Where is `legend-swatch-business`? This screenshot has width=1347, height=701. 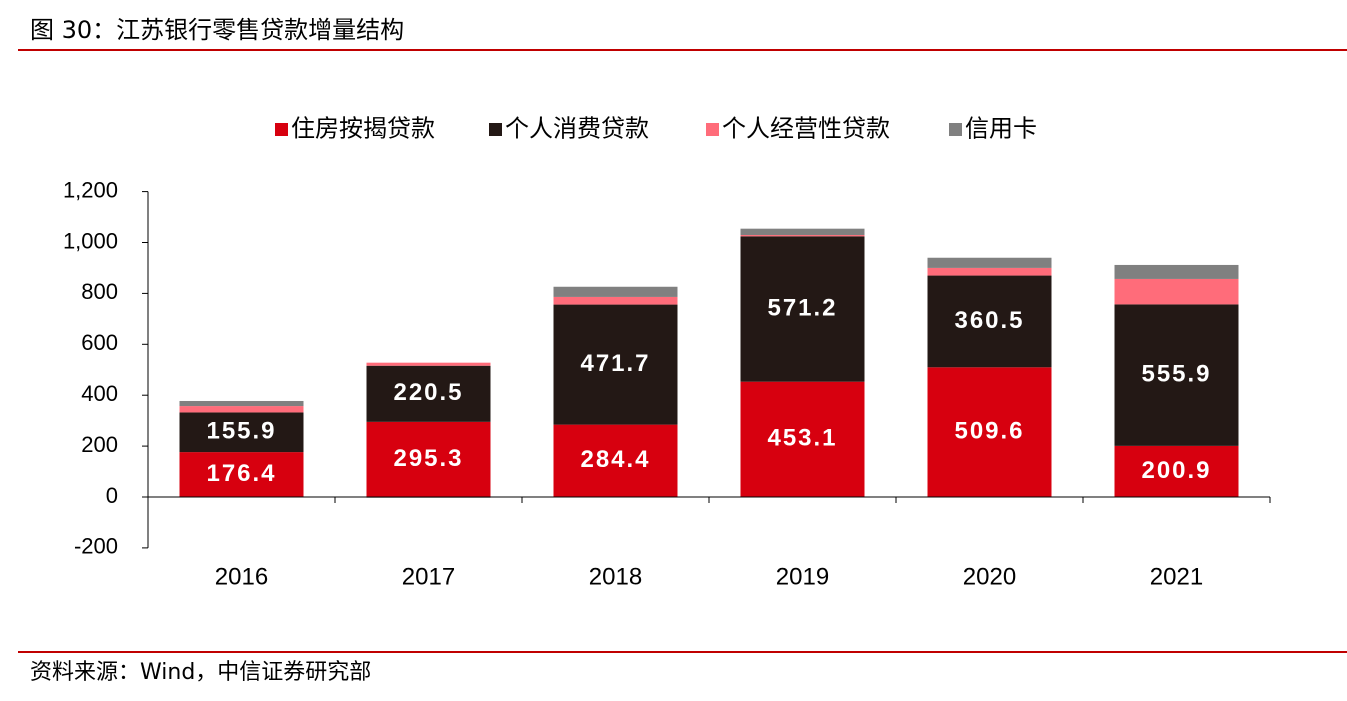
legend-swatch-business is located at coordinates (712, 129).